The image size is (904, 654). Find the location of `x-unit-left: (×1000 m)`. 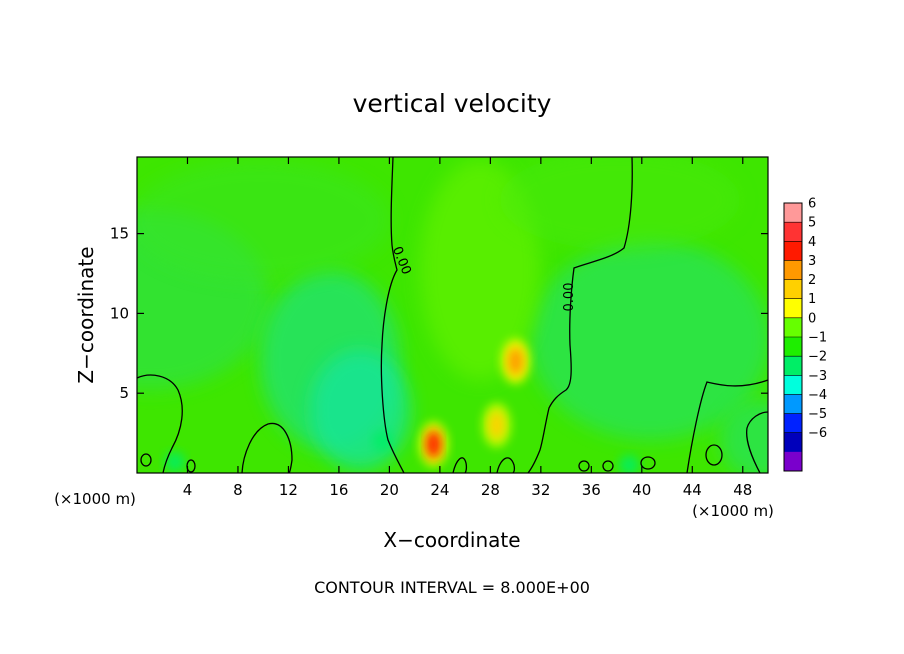

x-unit-left: (×1000 m) is located at coordinates (95, 499).